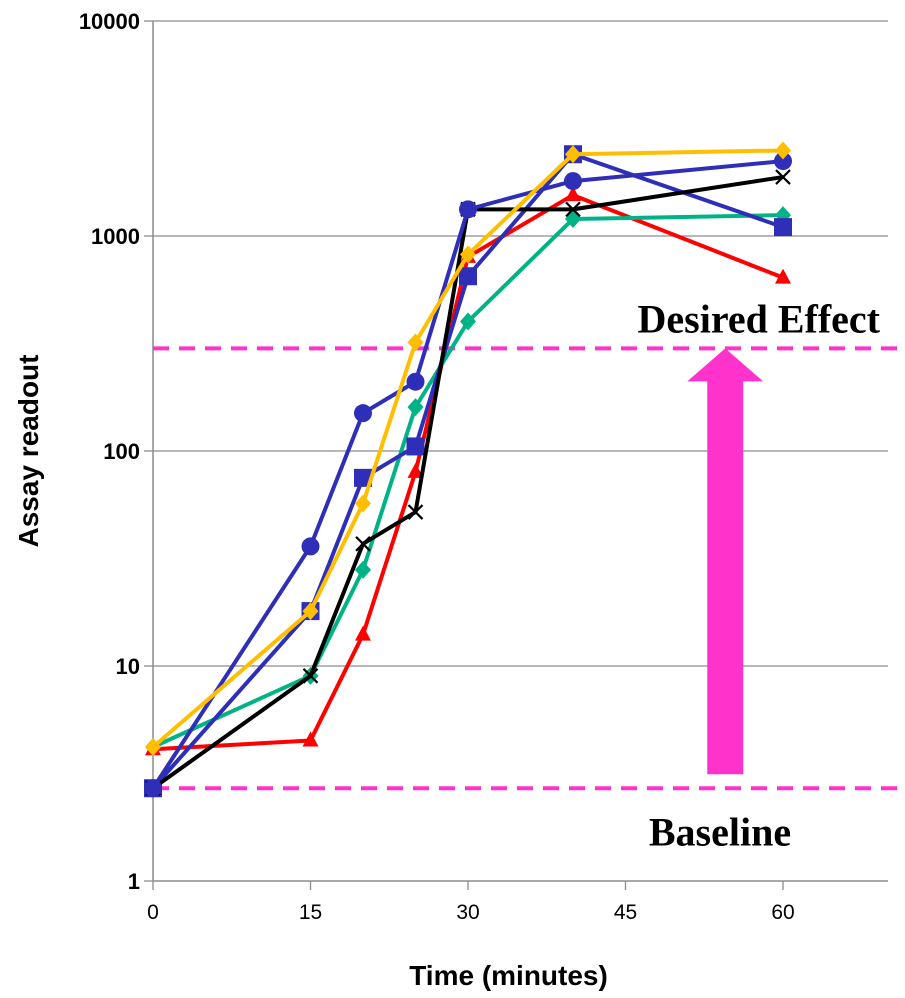 This screenshot has width=905, height=998. What do you see at coordinates (725, 365) in the screenshot?
I see `arrow-head` at bounding box center [725, 365].